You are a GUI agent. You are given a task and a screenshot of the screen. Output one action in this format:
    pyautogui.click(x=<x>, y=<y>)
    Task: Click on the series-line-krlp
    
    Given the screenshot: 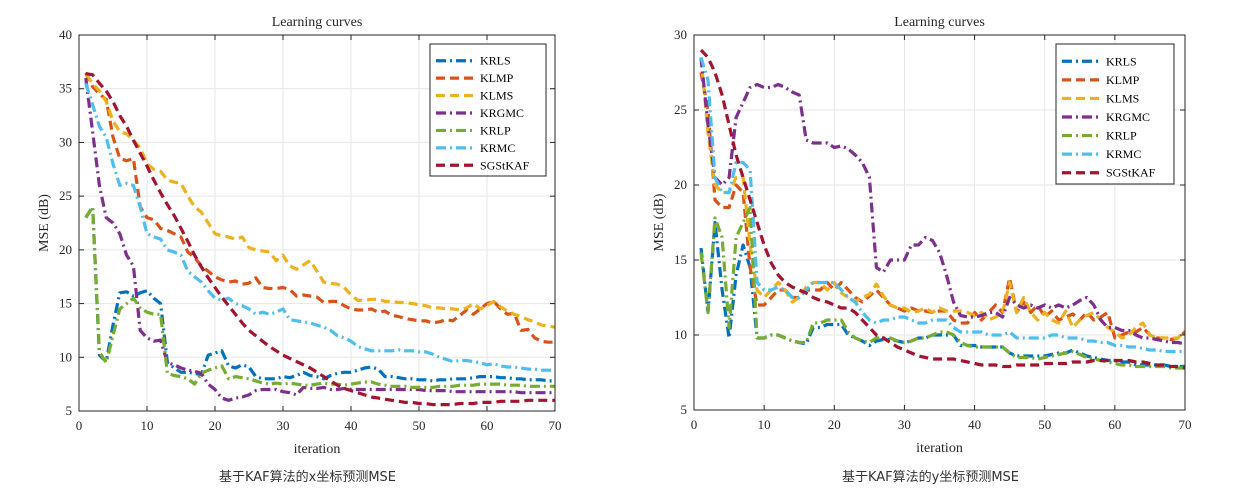 What is the action you would take?
    pyautogui.click(x=319, y=297)
    